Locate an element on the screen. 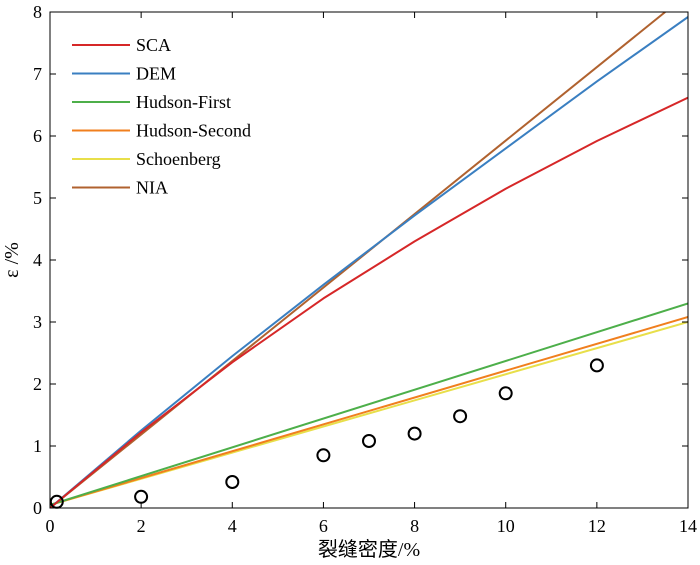  y-tick-label: 7 is located at coordinates (37, 74).